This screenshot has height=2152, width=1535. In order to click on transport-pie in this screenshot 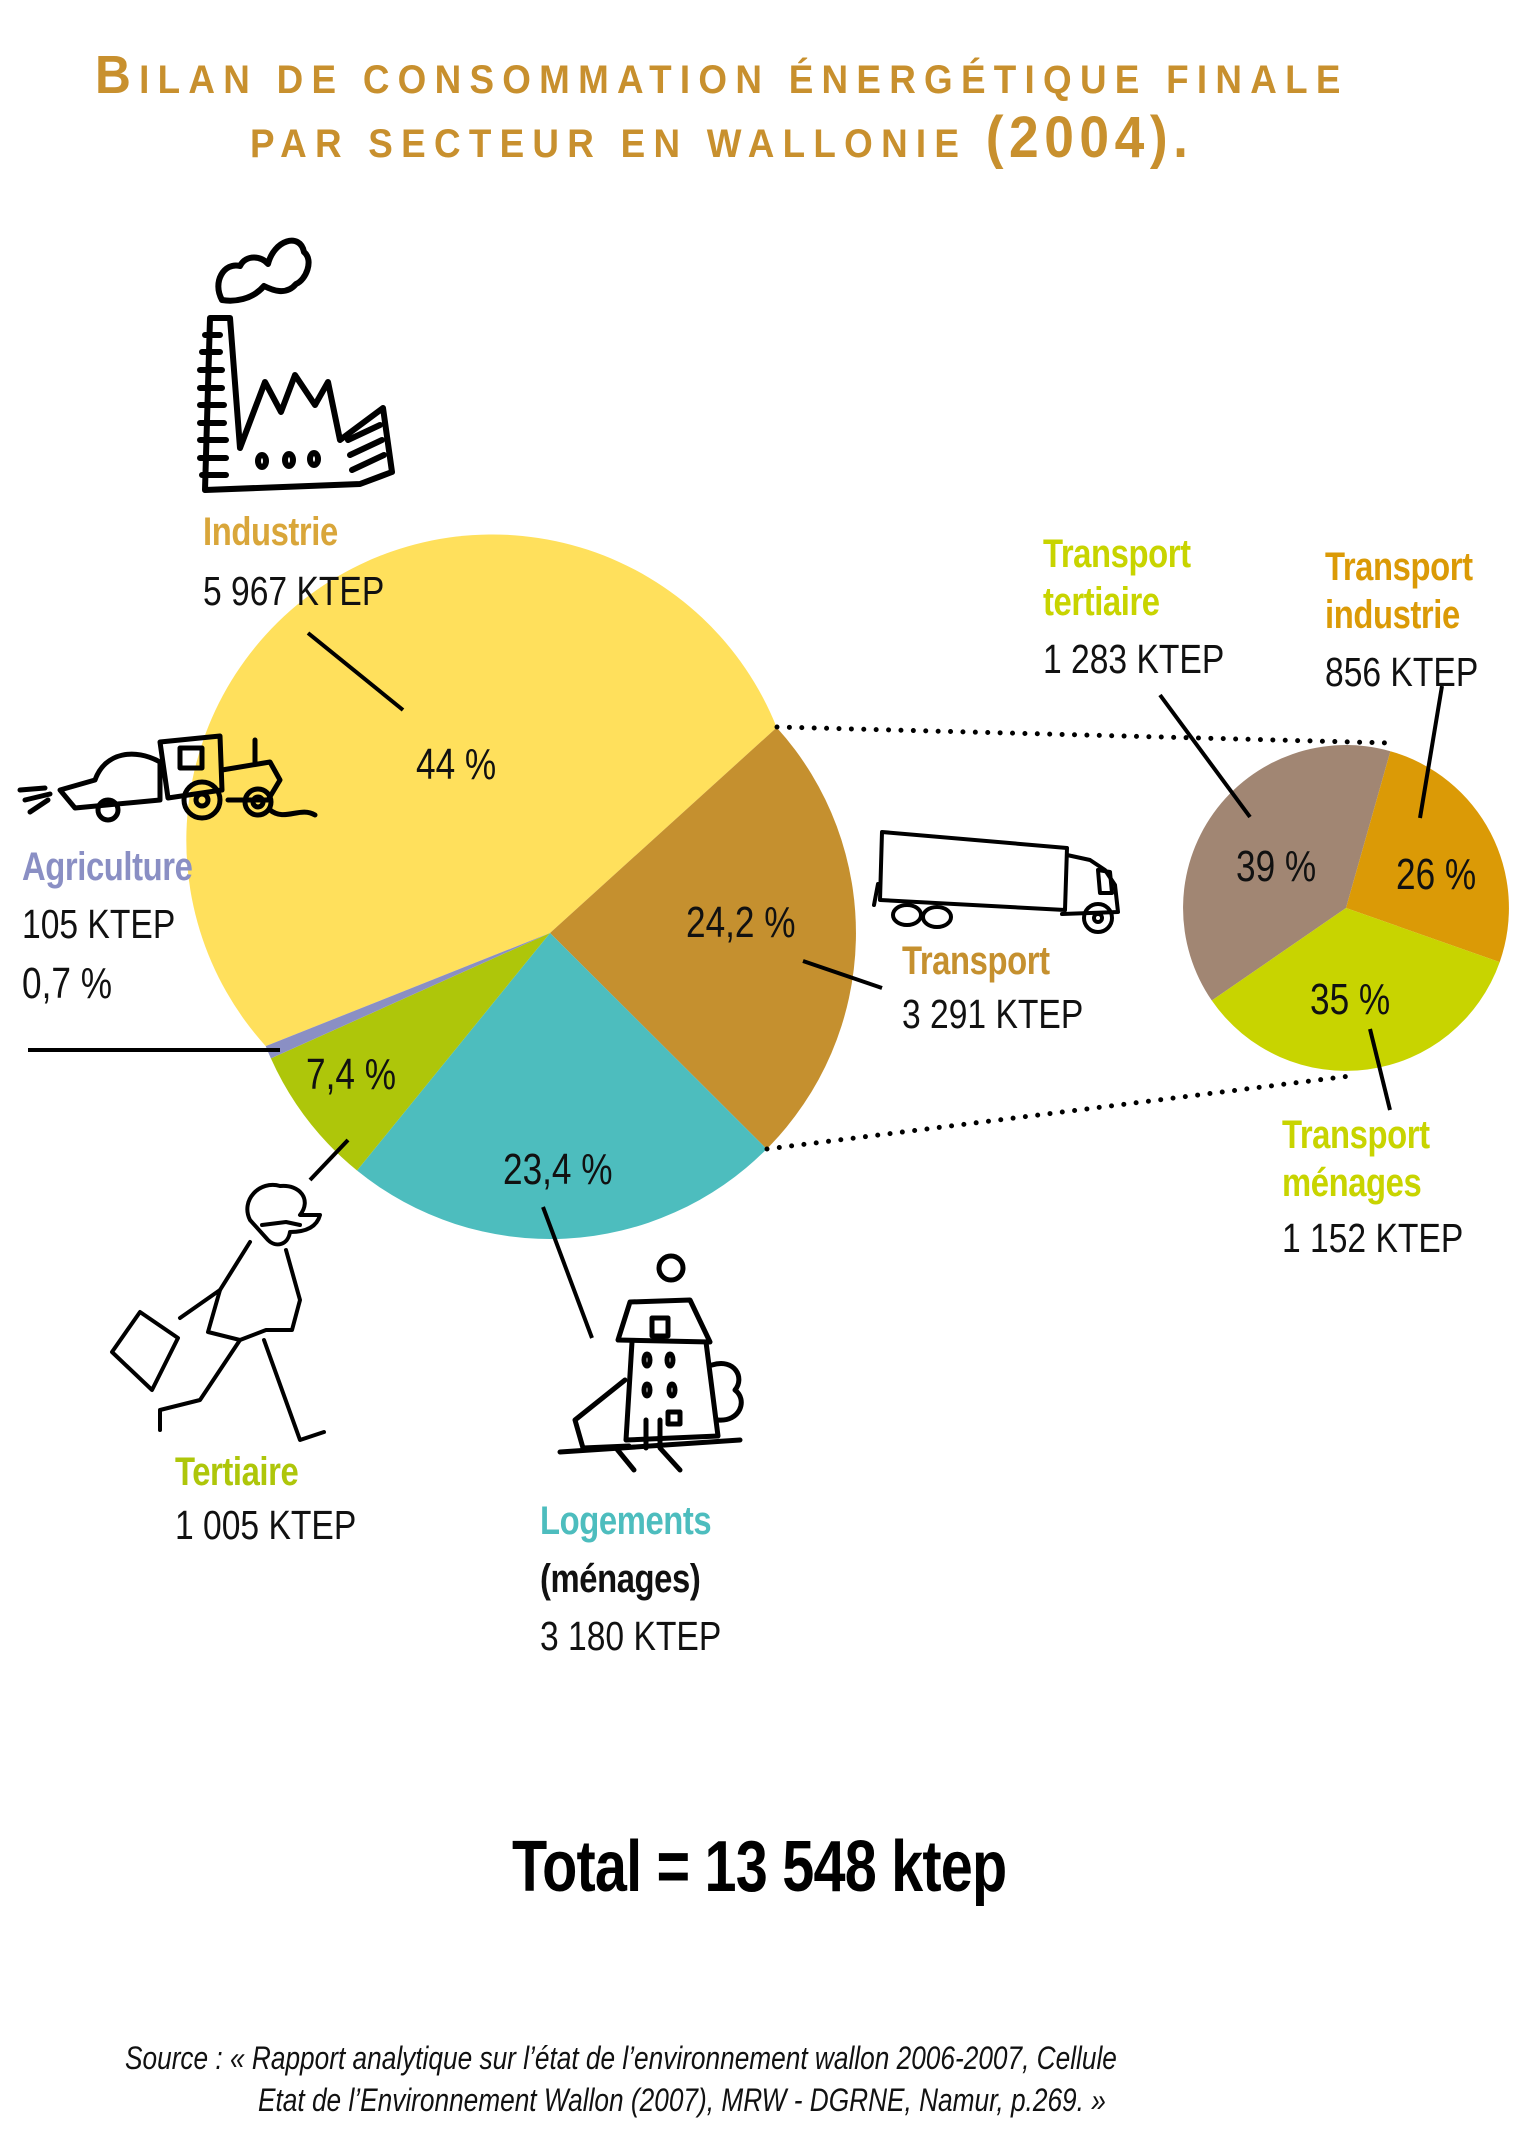, I will do `click(1346, 908)`.